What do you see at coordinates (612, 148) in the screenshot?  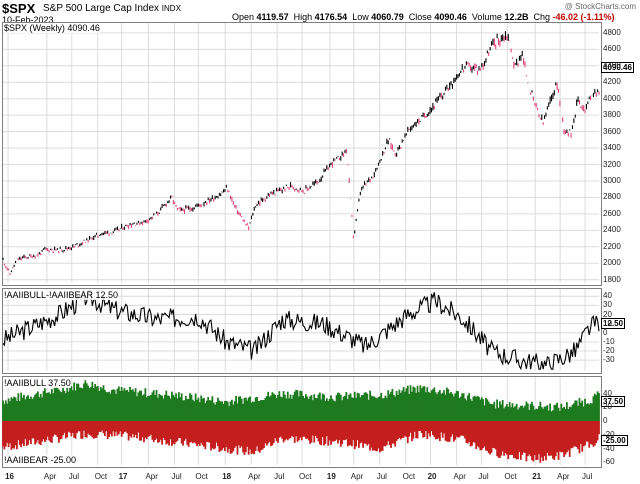 I see `price-y-tick: 3400` at bounding box center [612, 148].